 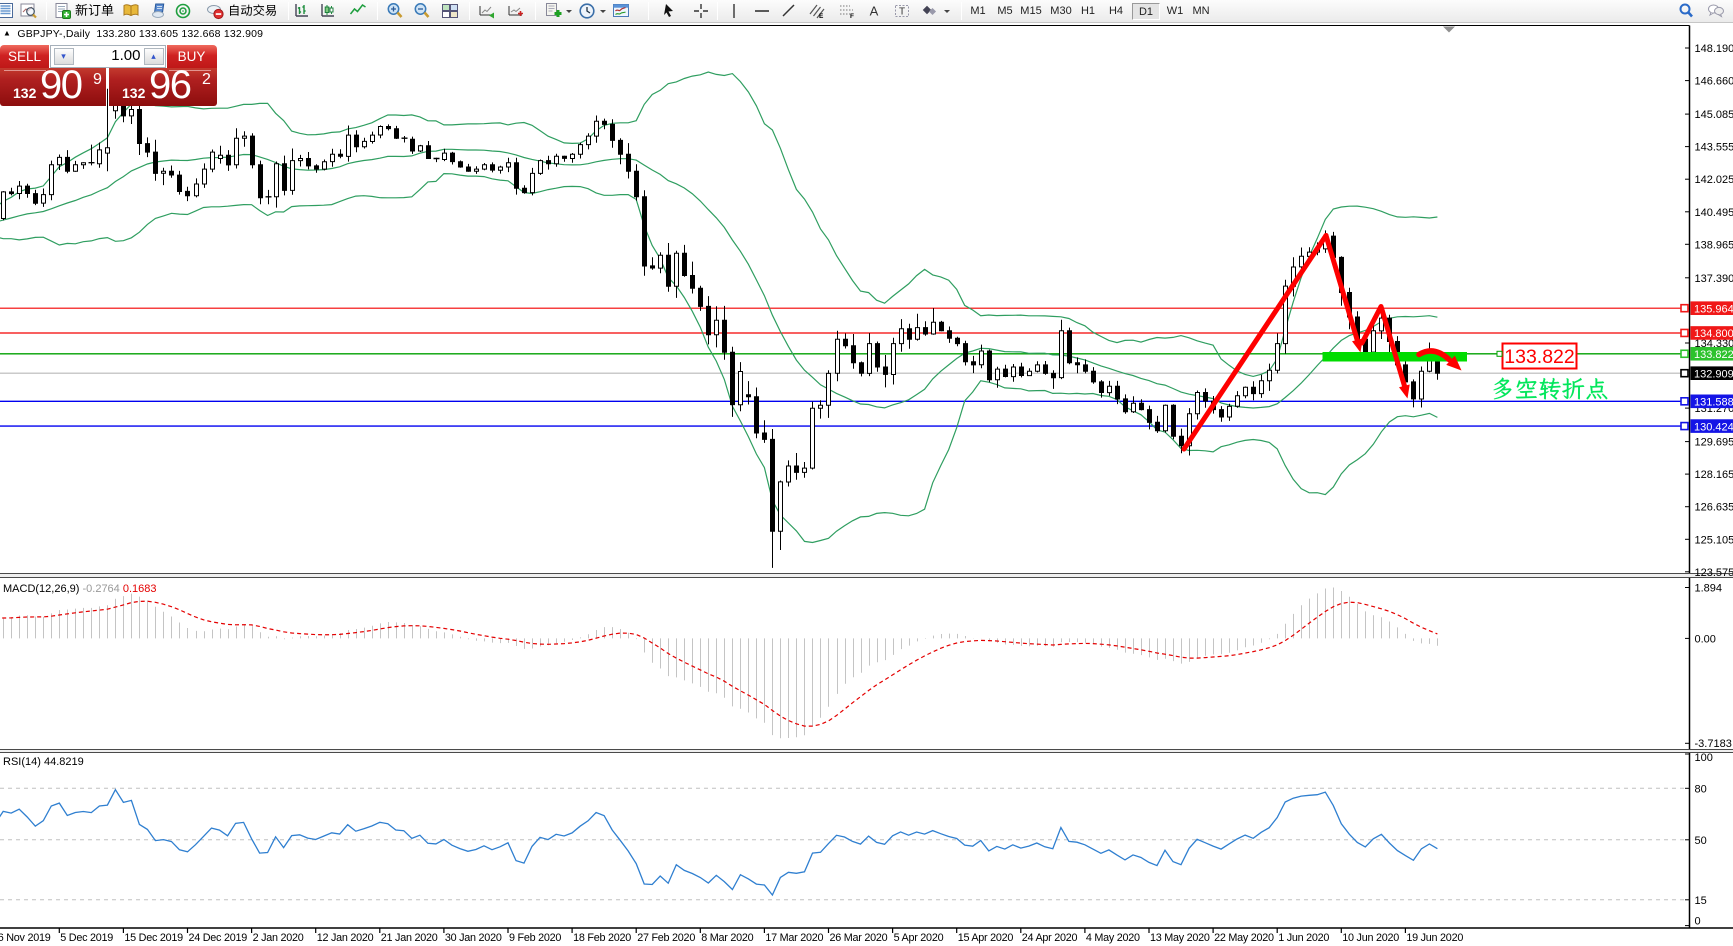 What do you see at coordinates (1701, 789) in the screenshot?
I see `svg-text: 80` at bounding box center [1701, 789].